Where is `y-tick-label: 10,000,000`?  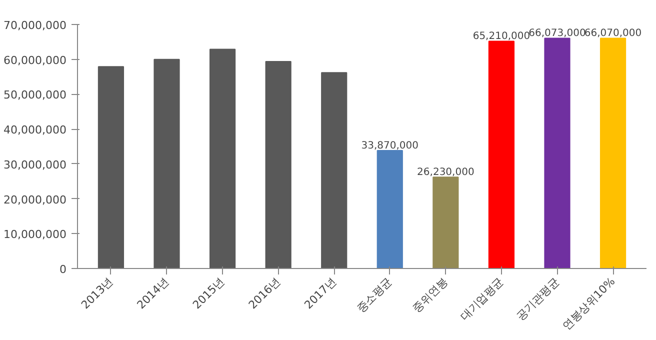 y-tick-label: 10,000,000 is located at coordinates (35, 235).